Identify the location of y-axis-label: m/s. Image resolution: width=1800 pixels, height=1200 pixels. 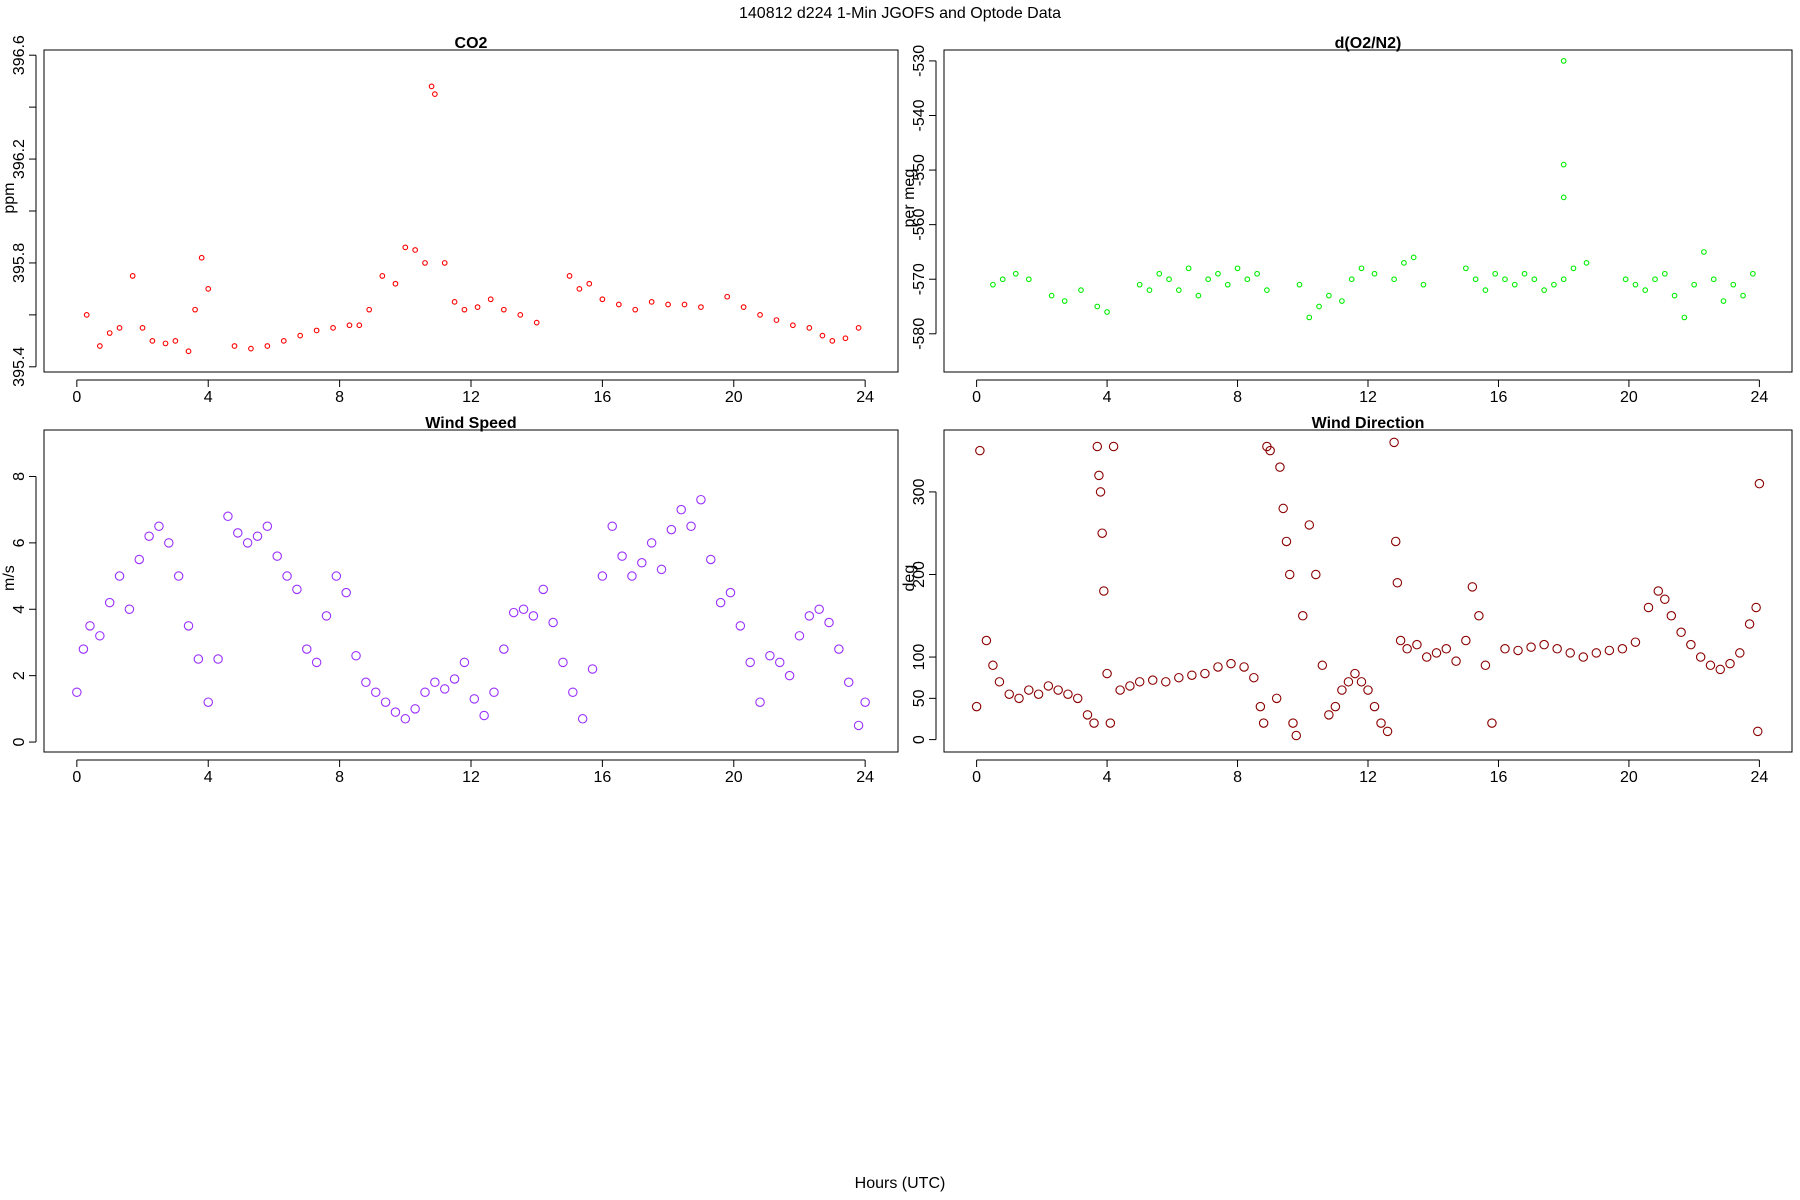
(9, 578).